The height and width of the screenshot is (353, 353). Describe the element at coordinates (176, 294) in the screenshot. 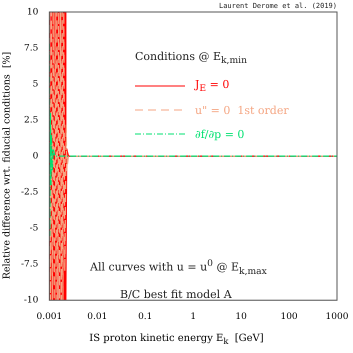

I see `annotation: B/C best fit model A` at that location.